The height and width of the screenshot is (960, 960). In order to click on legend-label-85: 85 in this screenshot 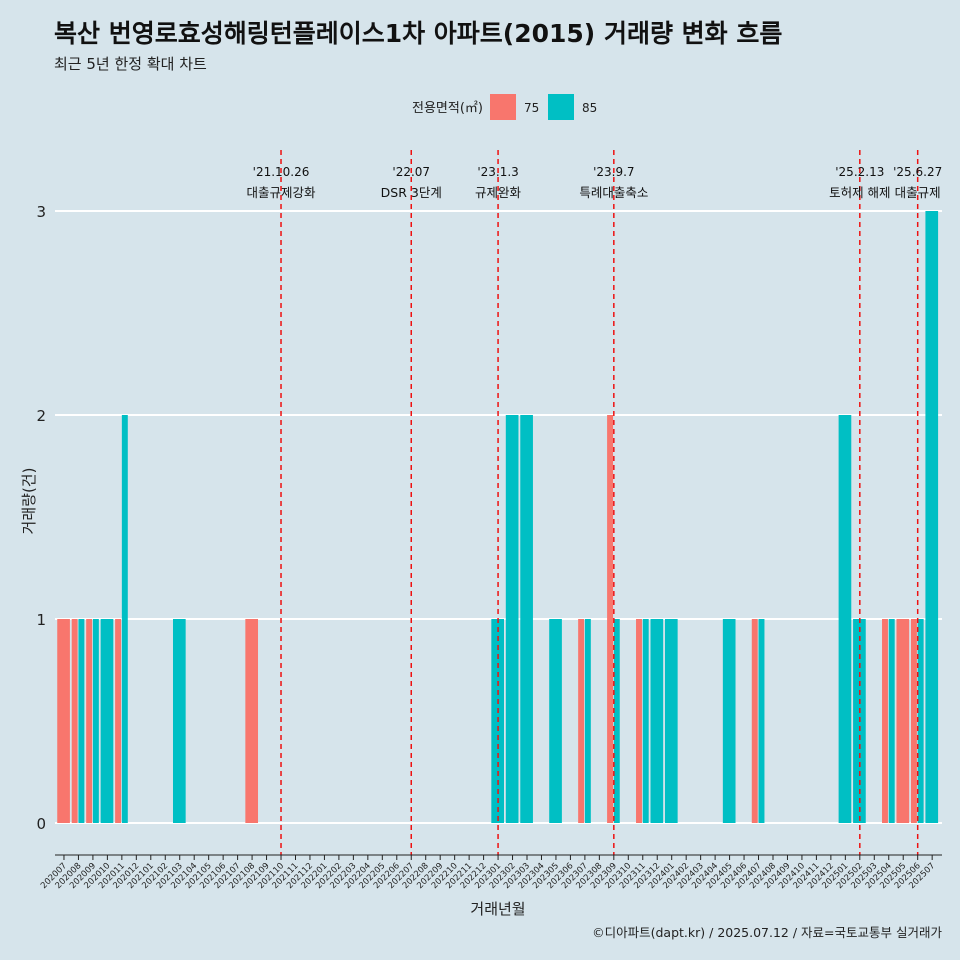, I will do `click(589, 108)`.